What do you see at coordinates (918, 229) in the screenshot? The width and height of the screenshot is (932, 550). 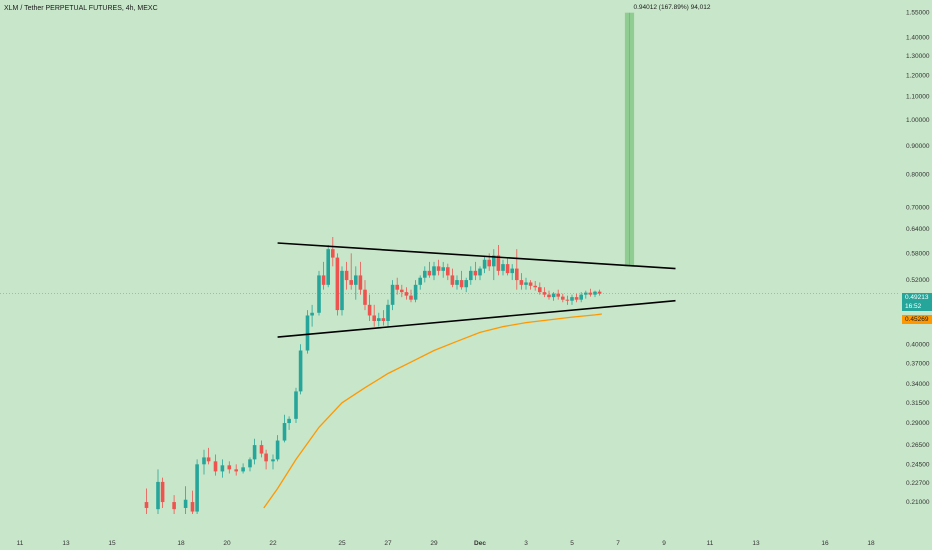 I see `y-tick-label: 0.64000` at bounding box center [918, 229].